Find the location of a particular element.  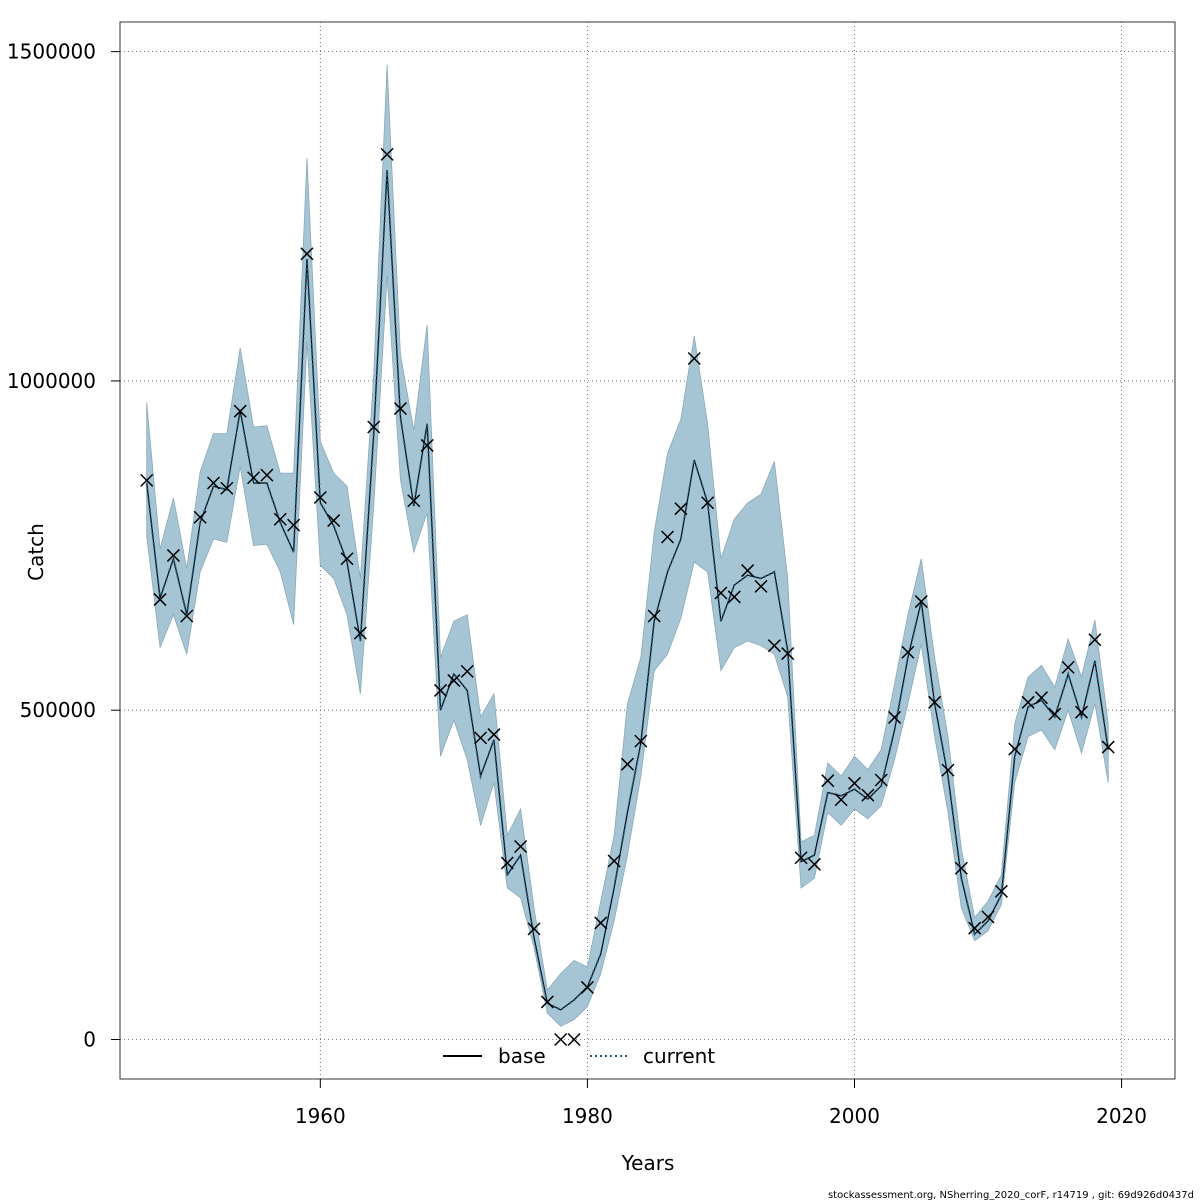

x-tick-label: 2000 is located at coordinates (854, 1116).